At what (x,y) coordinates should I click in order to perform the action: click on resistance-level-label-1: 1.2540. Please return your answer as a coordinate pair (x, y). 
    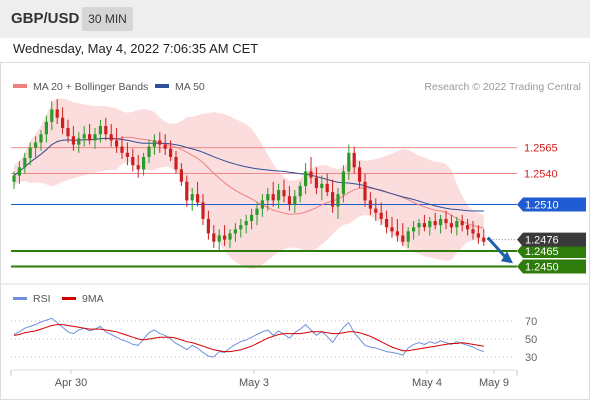
    Looking at the image, I should click on (541, 175).